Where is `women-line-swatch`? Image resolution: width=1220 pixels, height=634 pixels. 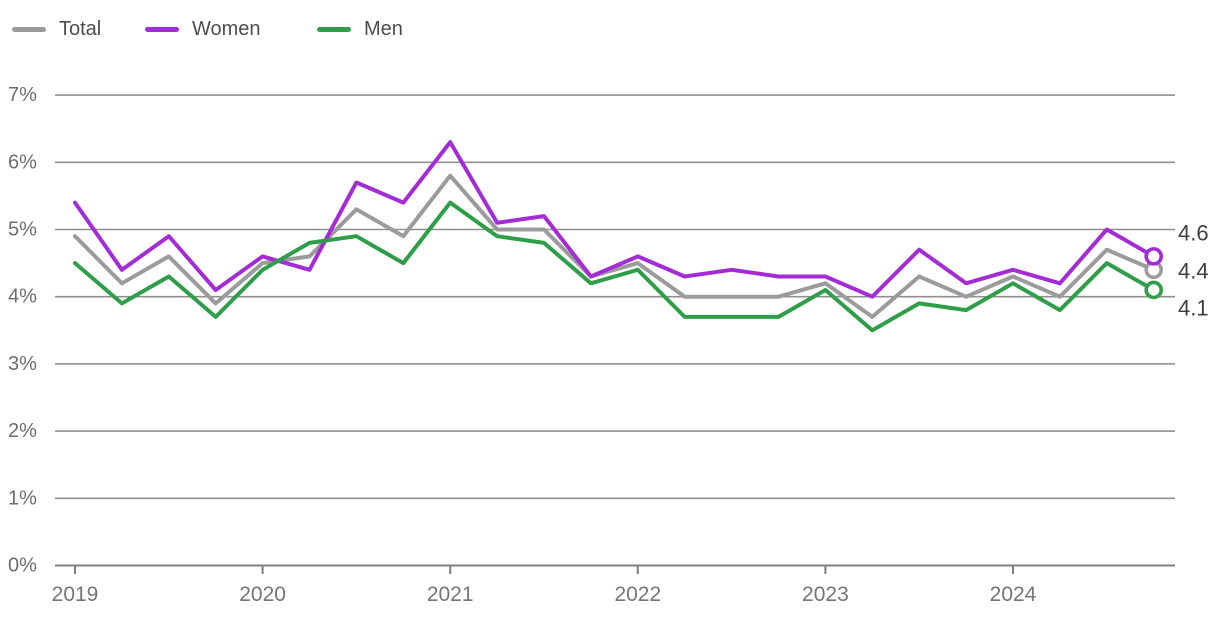 women-line-swatch is located at coordinates (162, 29).